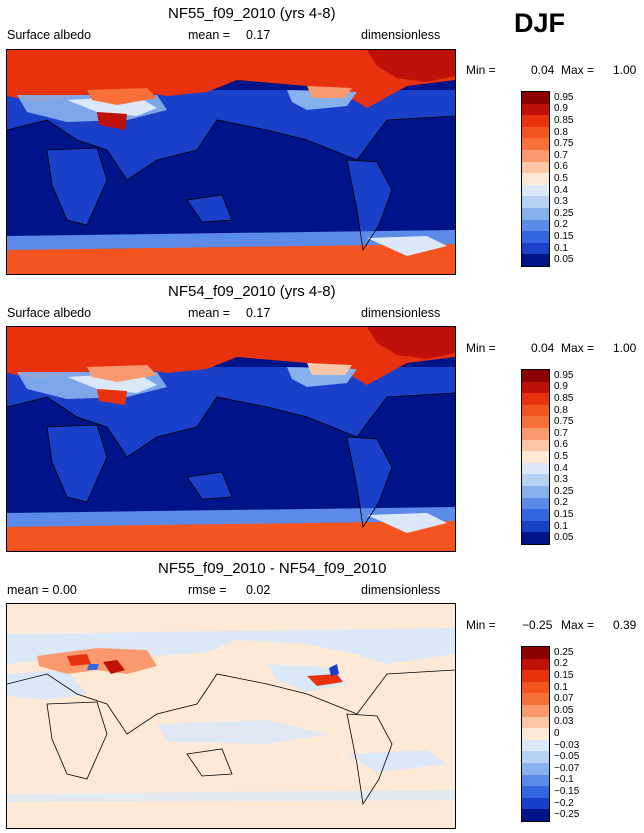 The width and height of the screenshot is (644, 833). I want to click on season-label: DJF, so click(540, 23).